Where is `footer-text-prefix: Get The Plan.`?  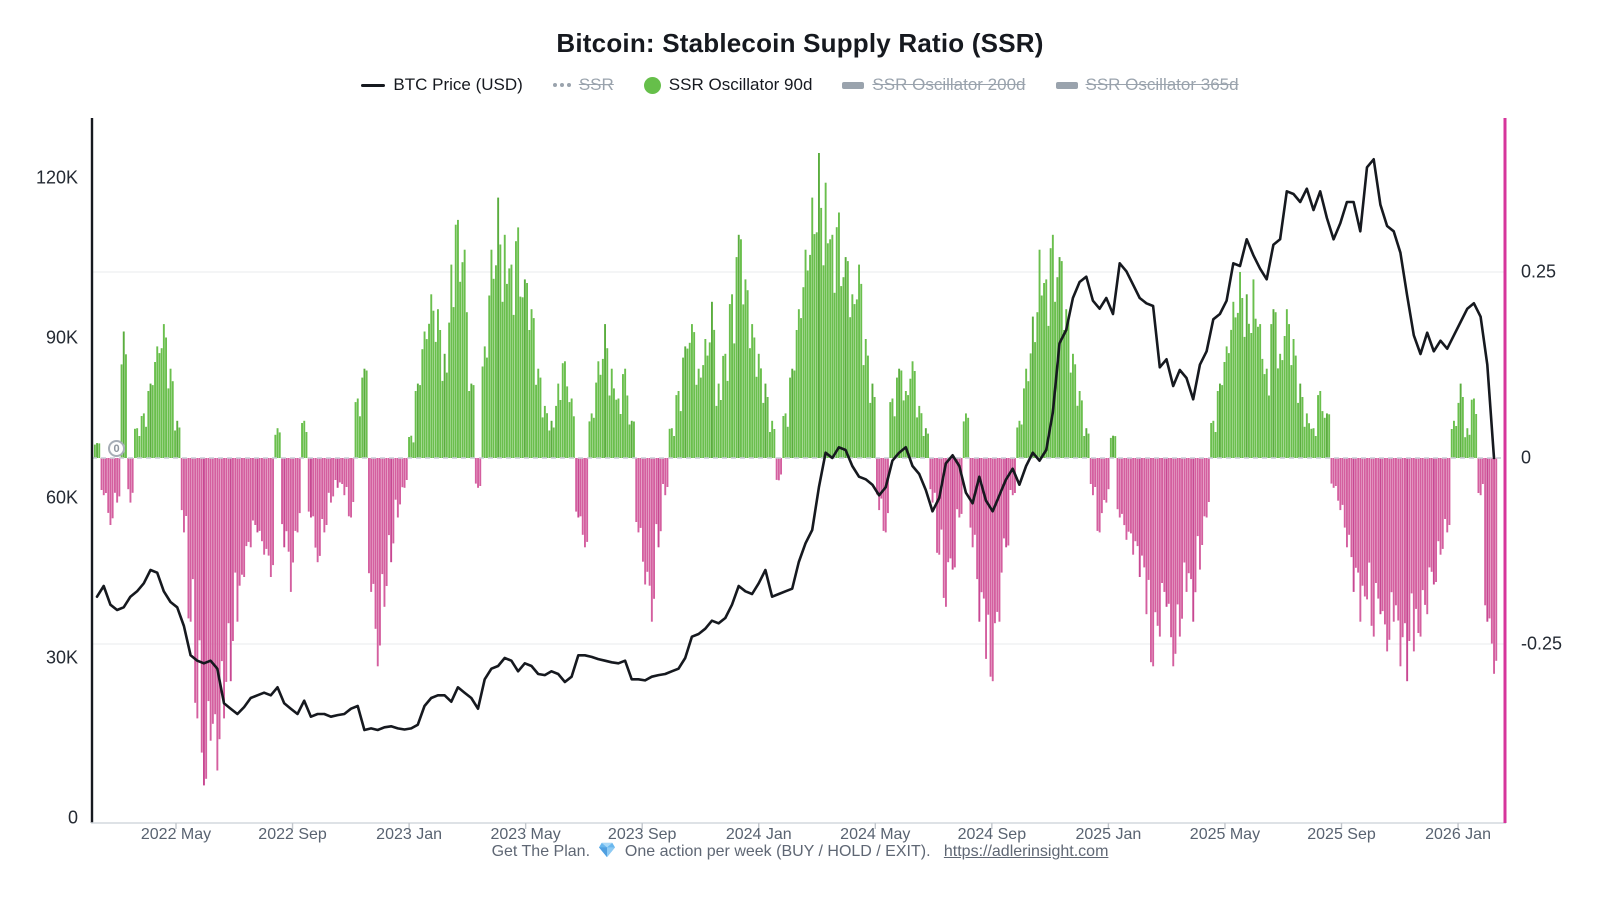 footer-text-prefix: Get The Plan. is located at coordinates (541, 851).